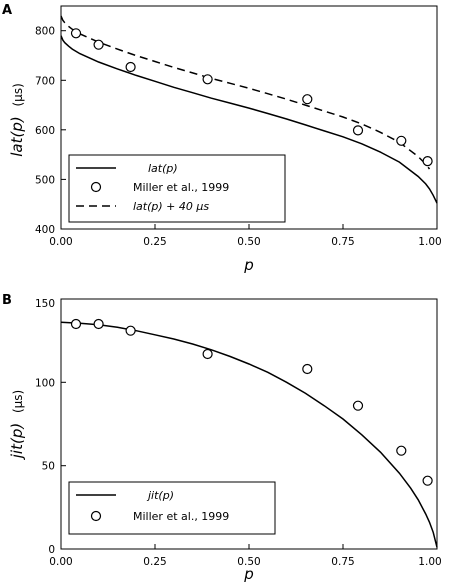 Image resolution: width=454 pixels, height=582 pixels. What do you see at coordinates (48, 467) in the screenshot?
I see `panel-b-ytick-label: 50` at bounding box center [48, 467].